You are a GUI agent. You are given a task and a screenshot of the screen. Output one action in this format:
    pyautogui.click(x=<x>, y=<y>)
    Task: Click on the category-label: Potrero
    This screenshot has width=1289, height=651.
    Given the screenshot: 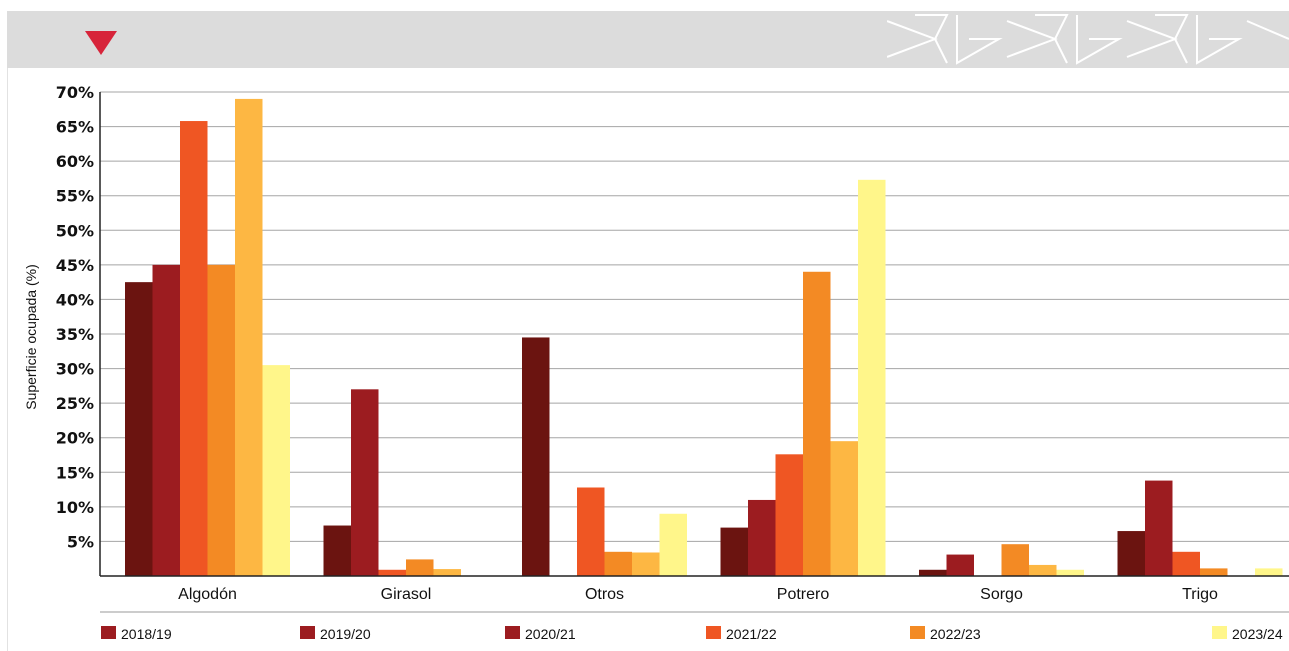 What is the action you would take?
    pyautogui.click(x=803, y=594)
    